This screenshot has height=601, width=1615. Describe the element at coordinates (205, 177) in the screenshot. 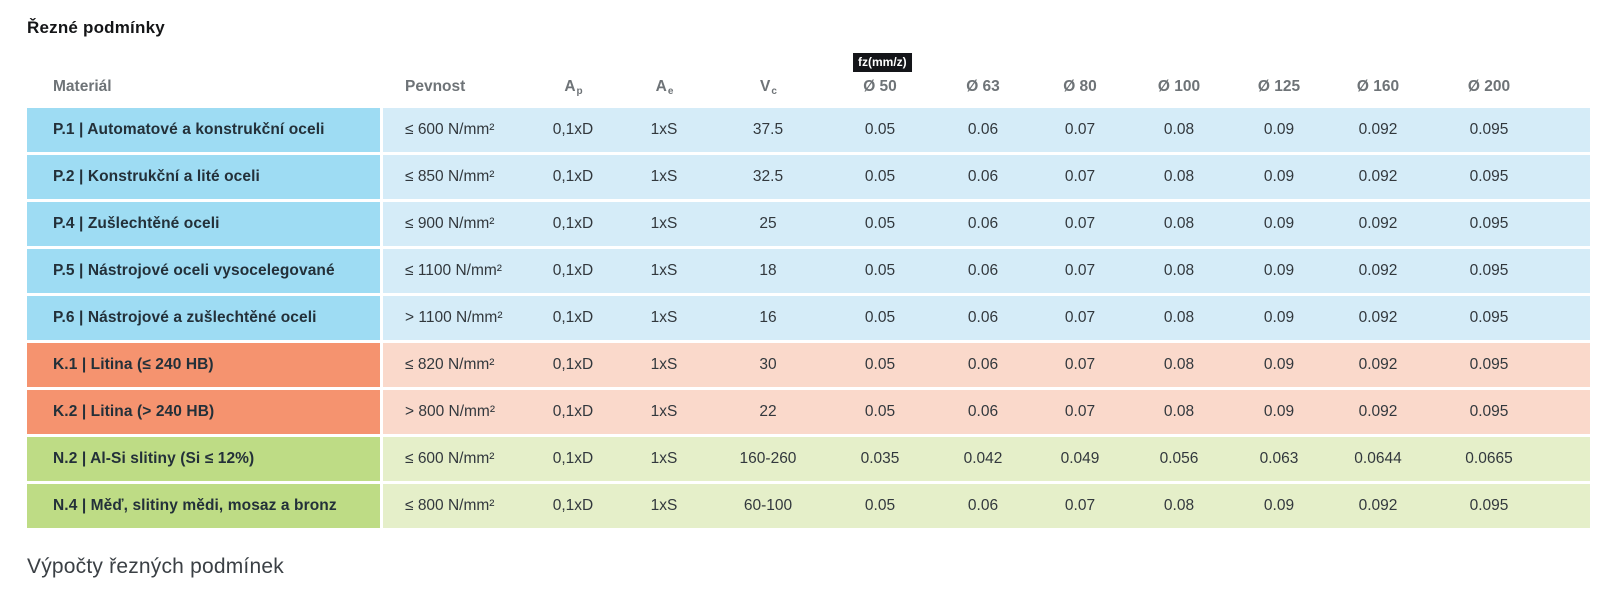

I see `material-cell: P.2 | Konstrukční a lité oceli` at that location.